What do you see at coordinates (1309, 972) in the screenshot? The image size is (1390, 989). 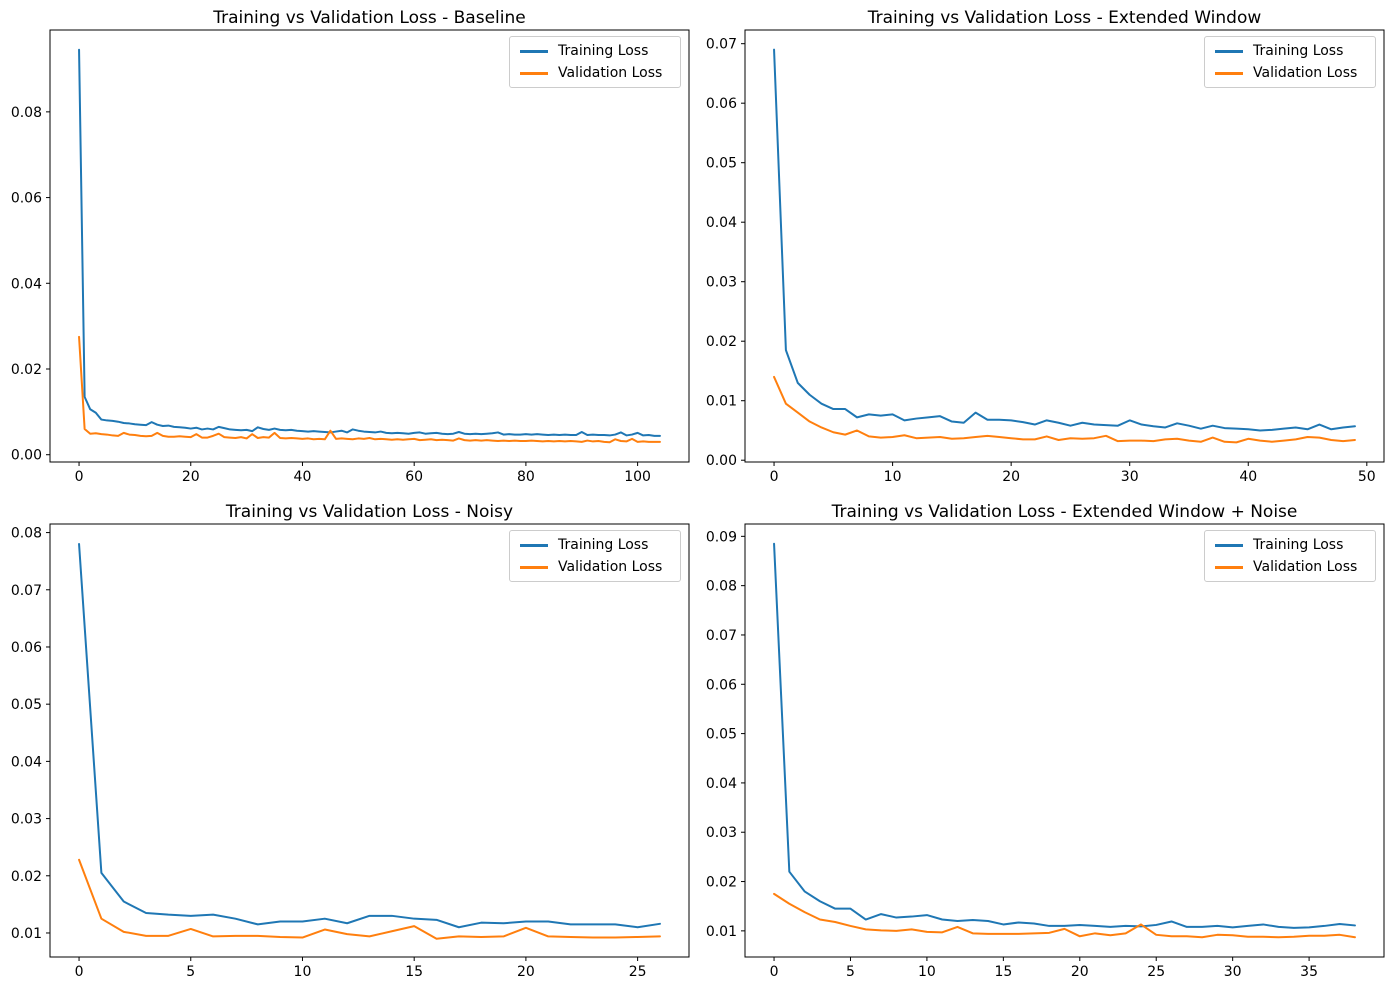 I see `x-tick-label: 35` at bounding box center [1309, 972].